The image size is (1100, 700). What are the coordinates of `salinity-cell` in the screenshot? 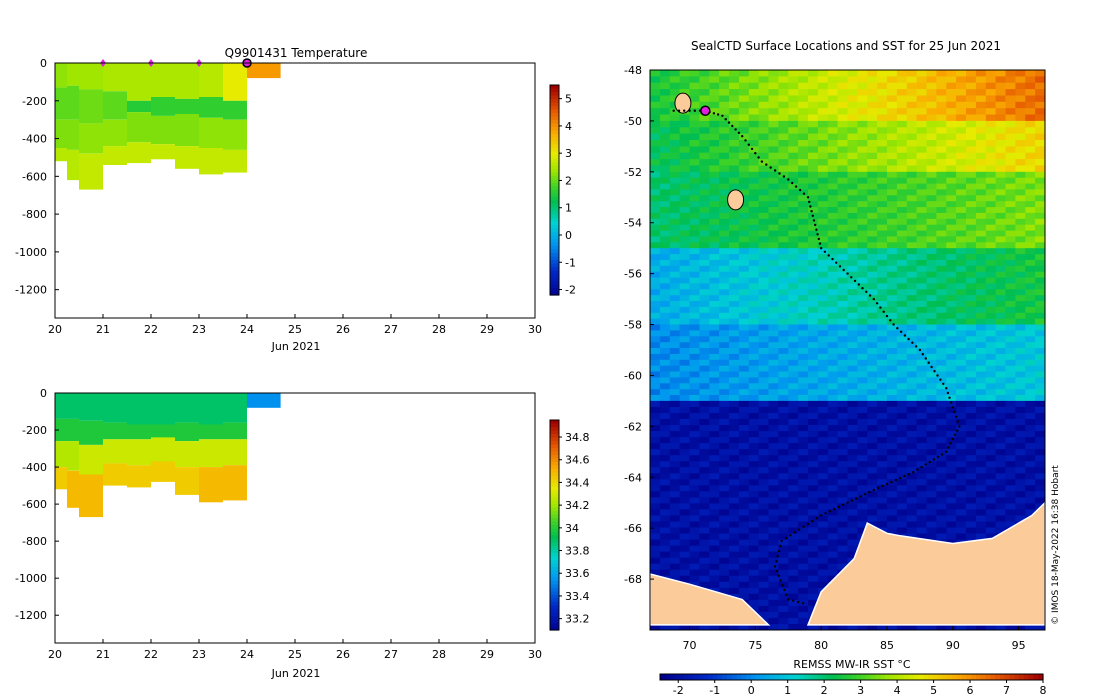 It's located at (91, 459).